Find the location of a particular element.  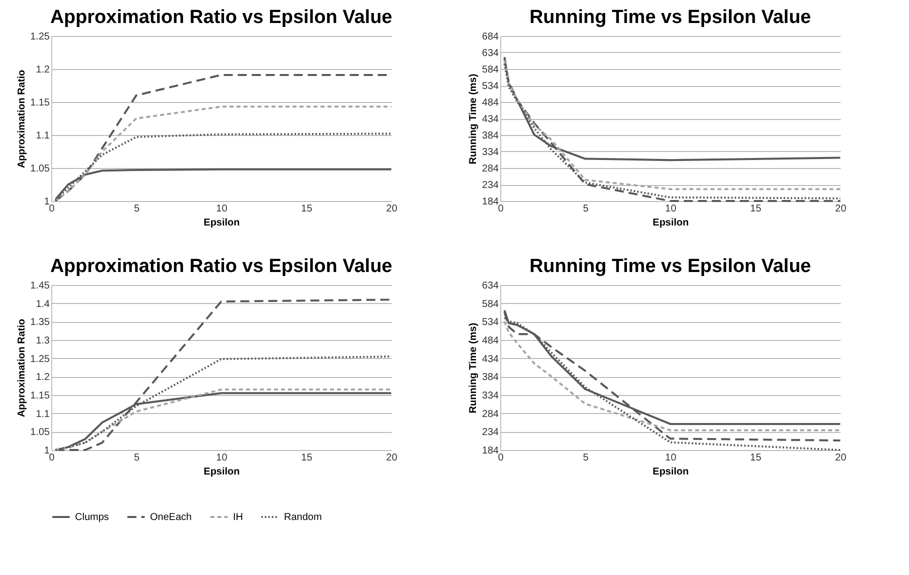

y-tick-label: 1.45 is located at coordinates (40, 286).